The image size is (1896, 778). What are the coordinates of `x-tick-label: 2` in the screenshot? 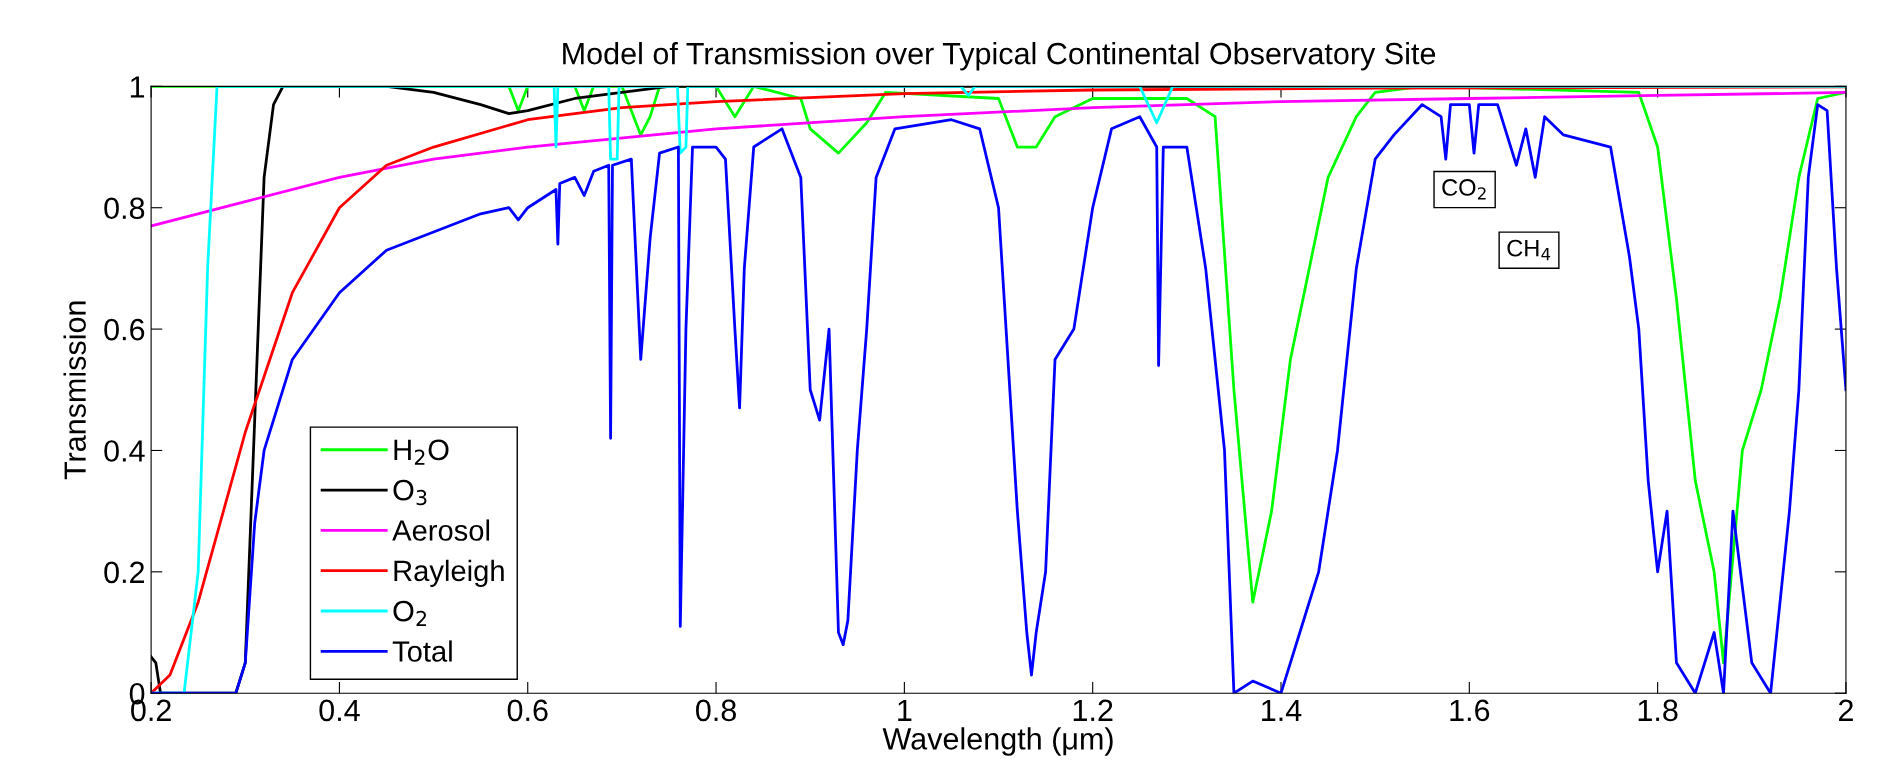 It's located at (1845, 710).